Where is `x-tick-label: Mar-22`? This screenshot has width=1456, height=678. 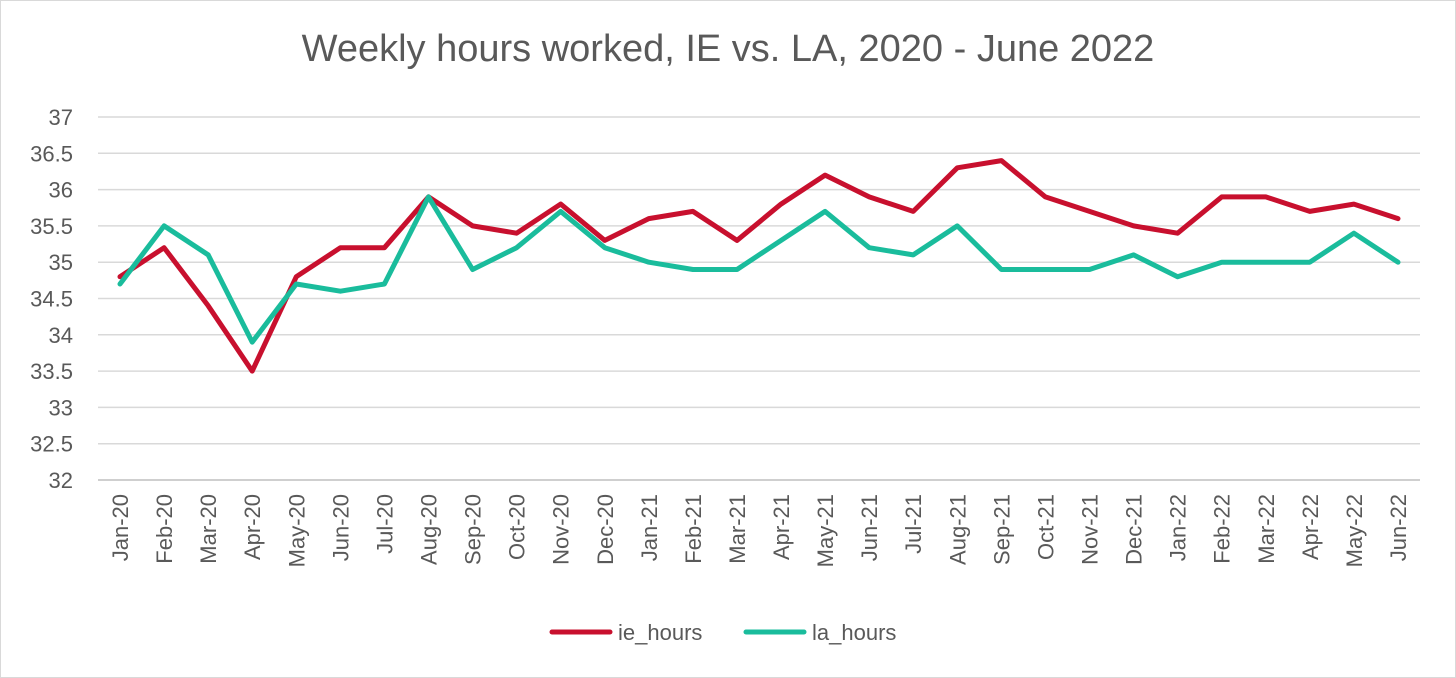 x-tick-label: Mar-22 is located at coordinates (1266, 529).